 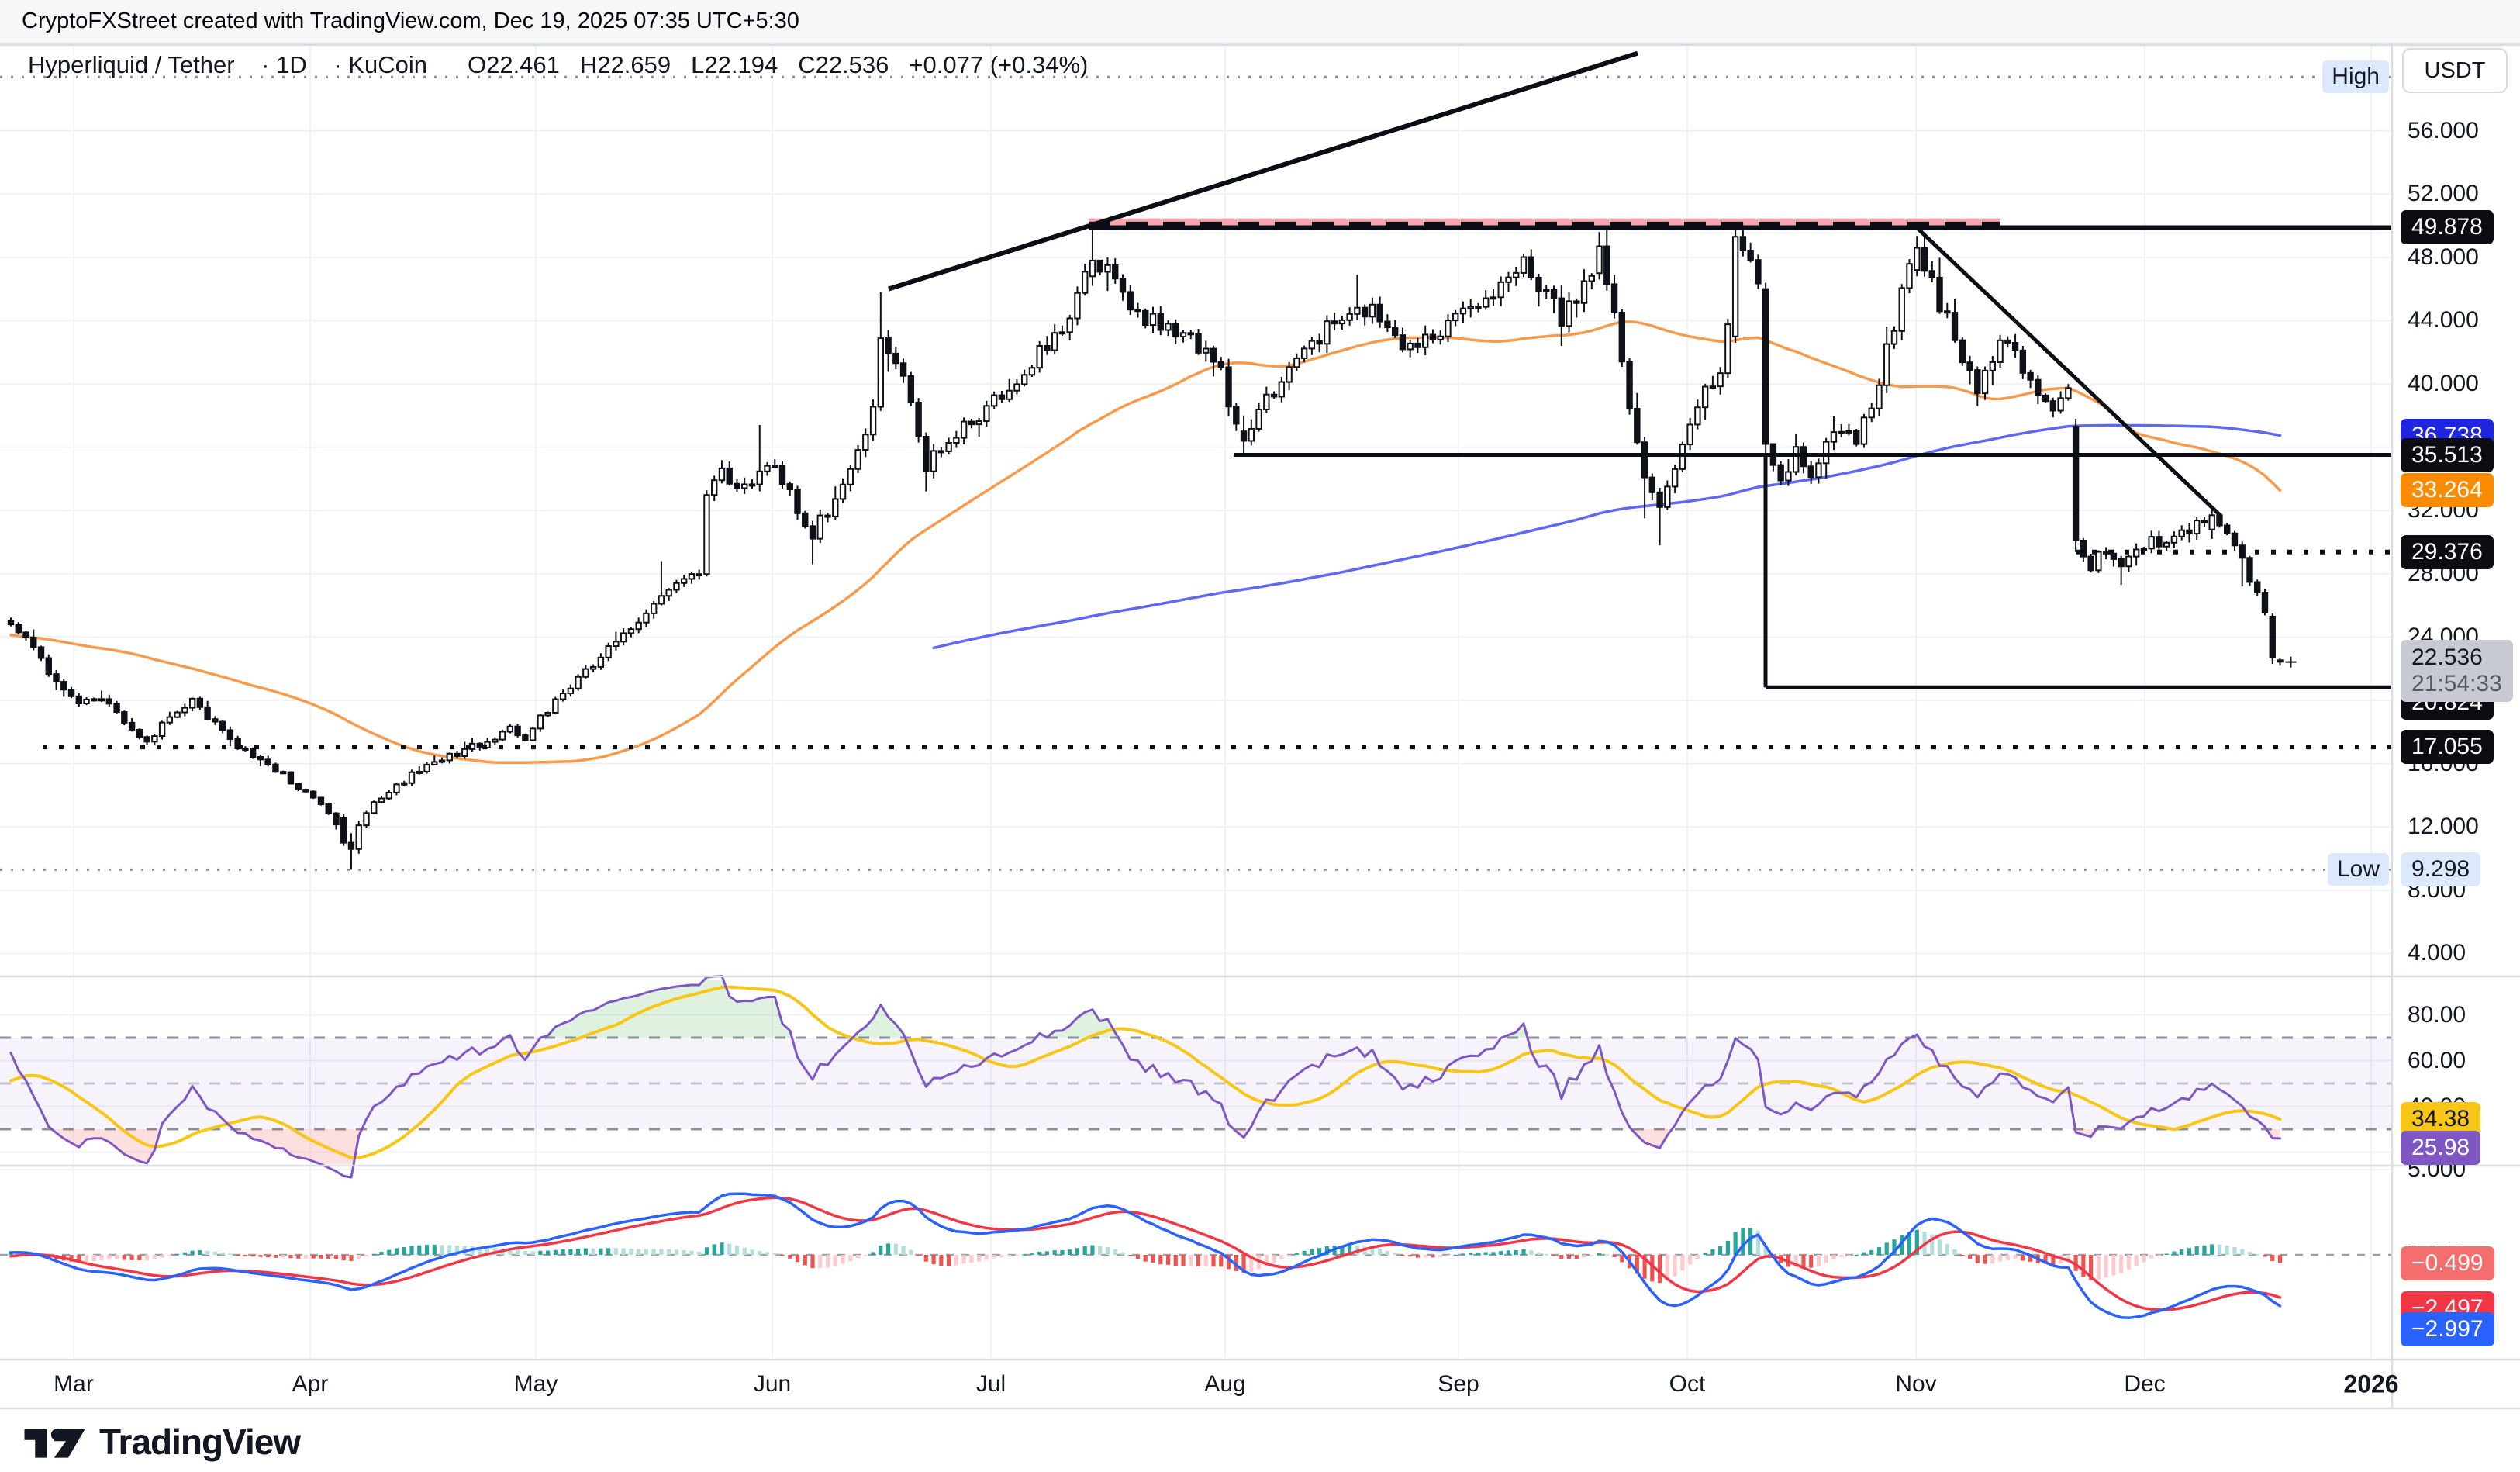 I want to click on macd-hist-value-badge: −0.499, so click(x=2447, y=1263).